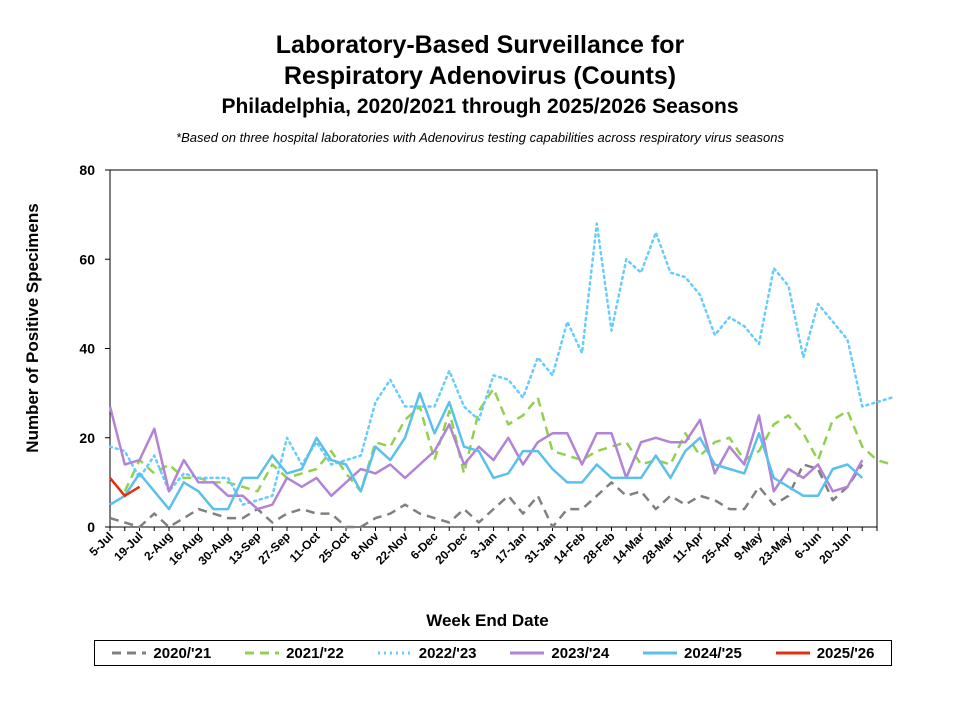 The width and height of the screenshot is (960, 720). Describe the element at coordinates (87, 170) in the screenshot. I see `y-tick-label: 80` at that location.